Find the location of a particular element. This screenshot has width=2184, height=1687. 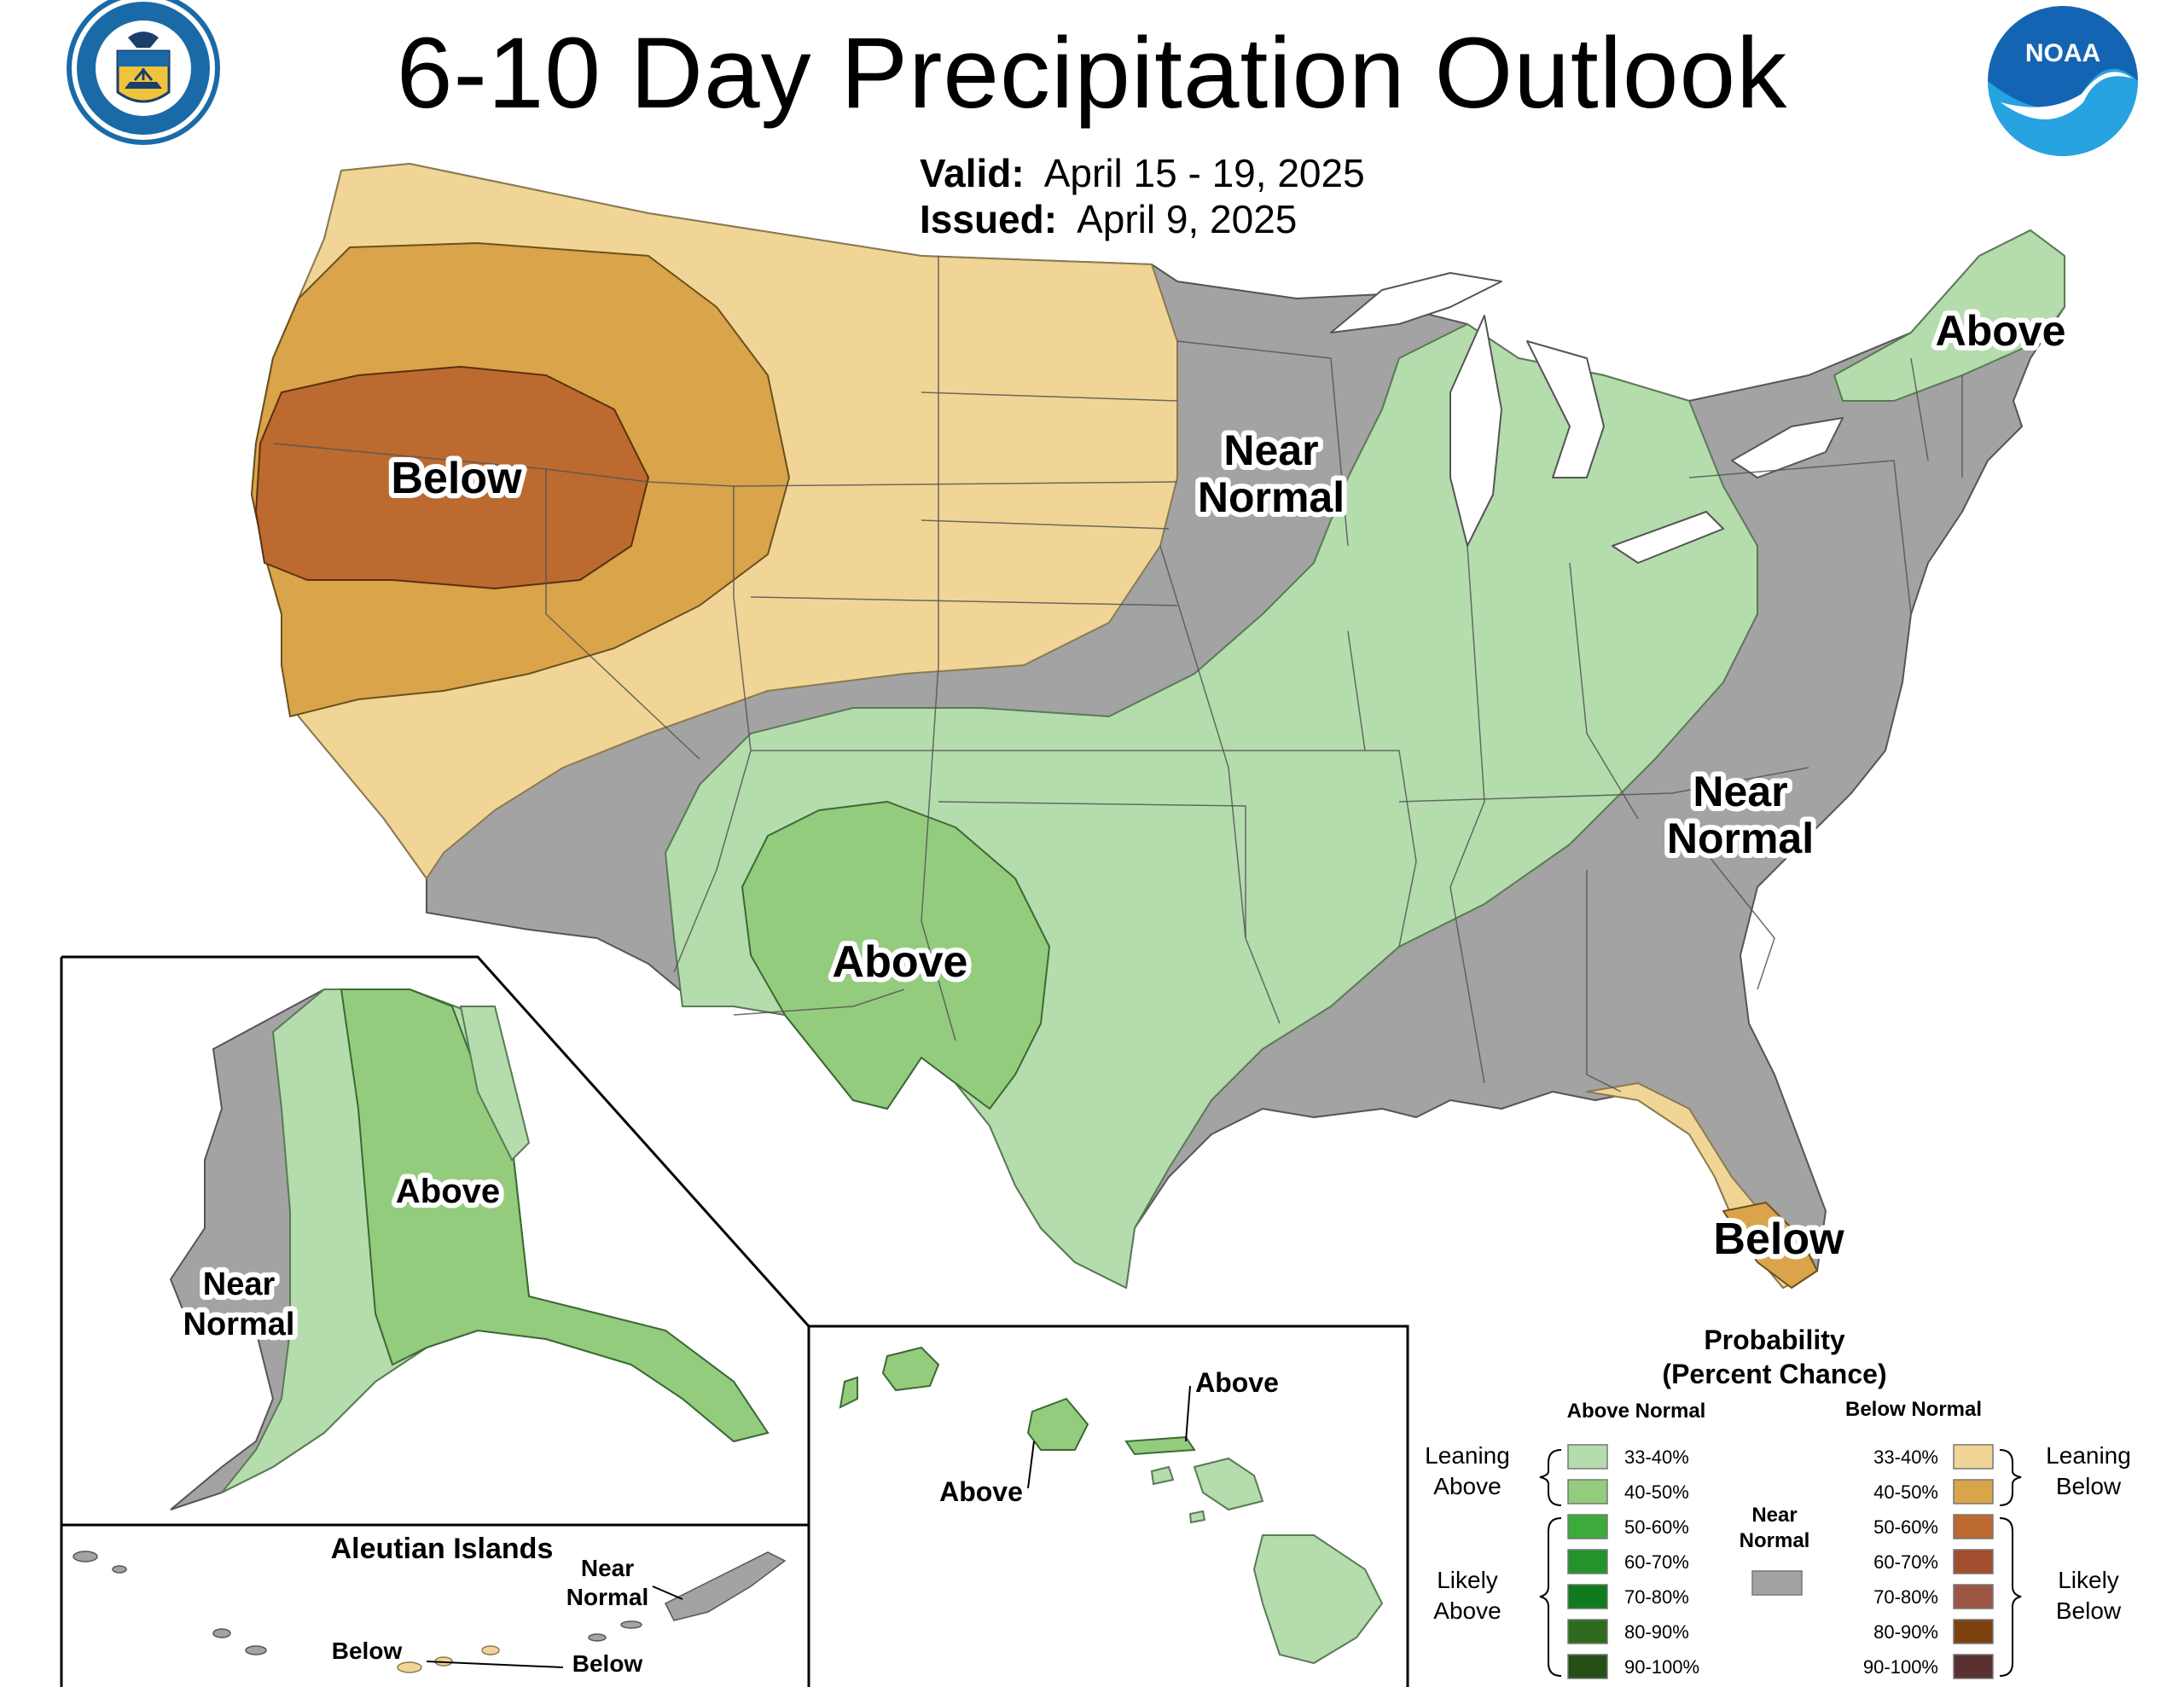

alaska-above-33-40-ne is located at coordinates (495, 1084).